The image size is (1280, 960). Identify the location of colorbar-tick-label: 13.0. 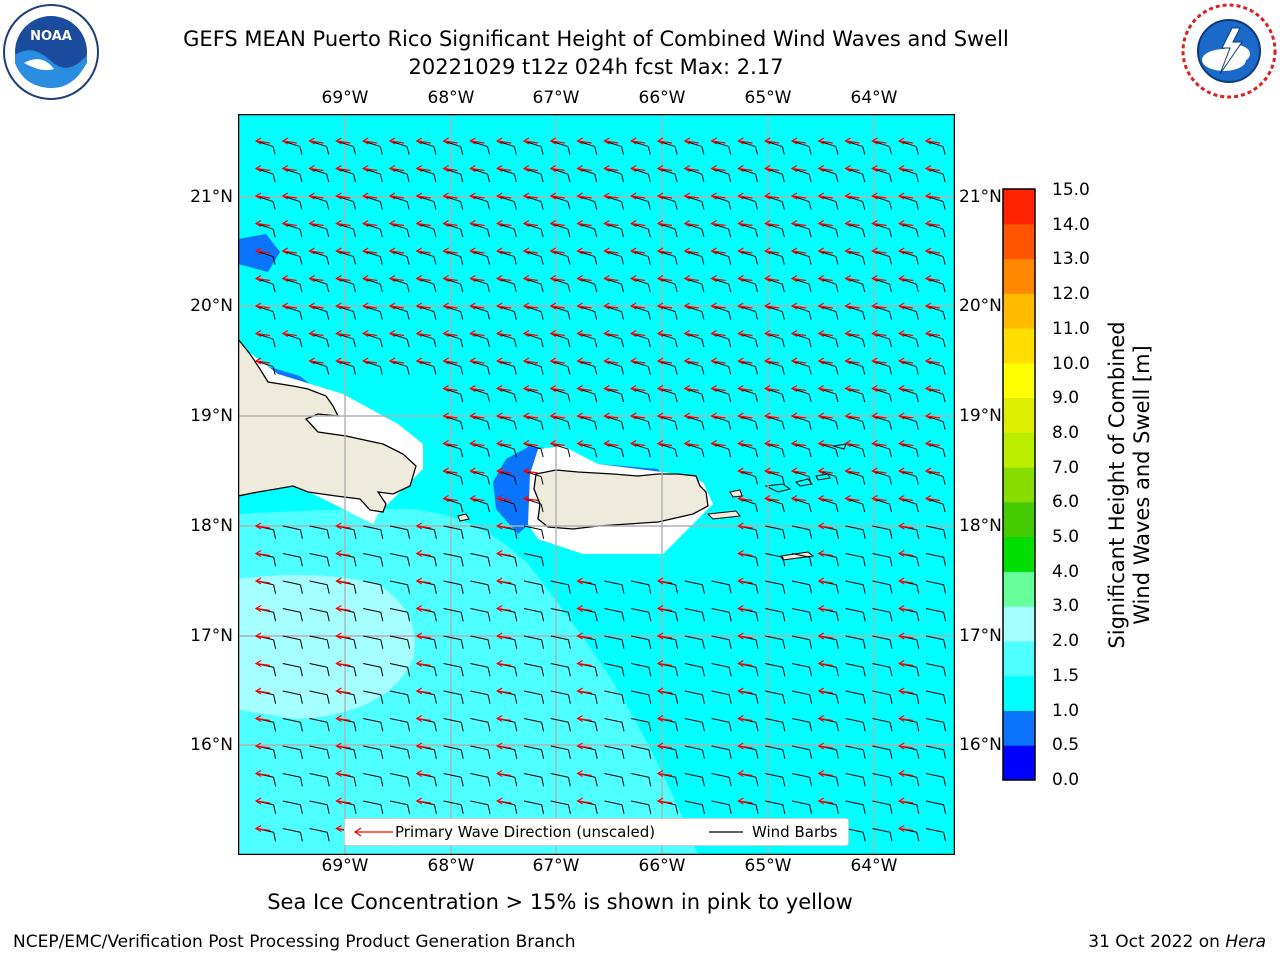
(1071, 259).